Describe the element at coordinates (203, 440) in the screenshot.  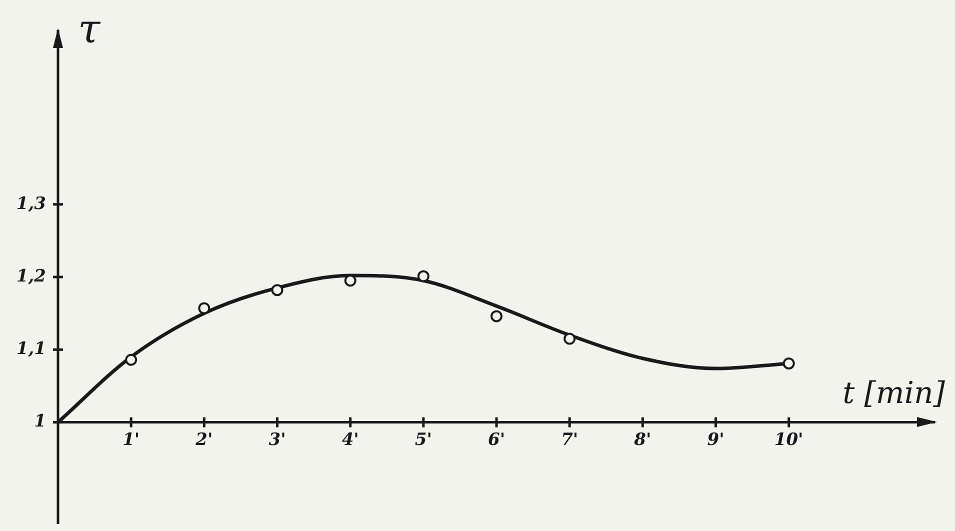
I see `x-tick-label: 2'` at that location.